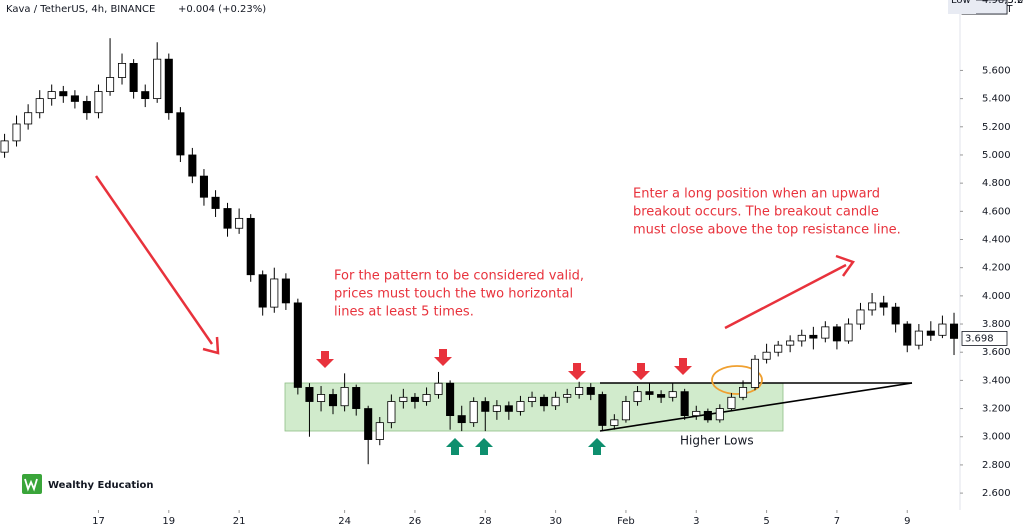 This screenshot has width=1024, height=531. I want to click on breakout-circle, so click(737, 380).